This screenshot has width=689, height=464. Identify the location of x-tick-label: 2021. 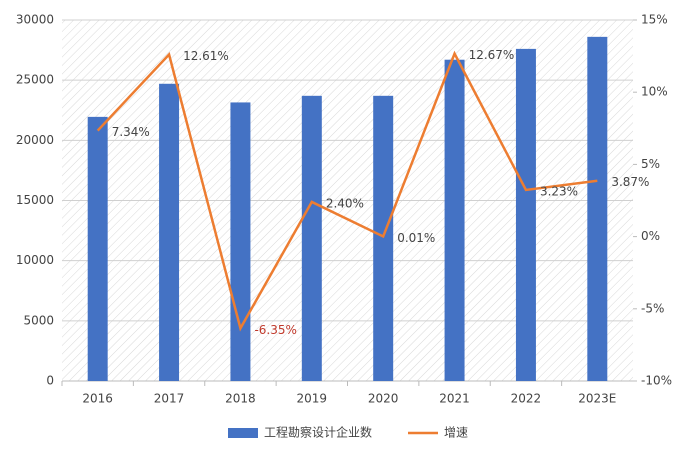
(454, 399).